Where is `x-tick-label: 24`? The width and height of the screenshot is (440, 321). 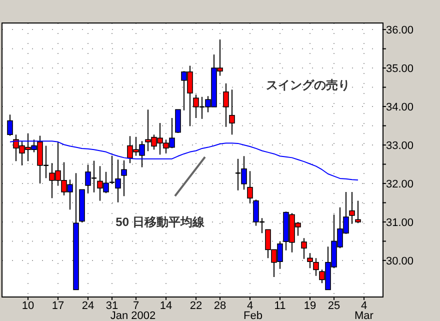 x-tick-label: 24 is located at coordinates (88, 306).